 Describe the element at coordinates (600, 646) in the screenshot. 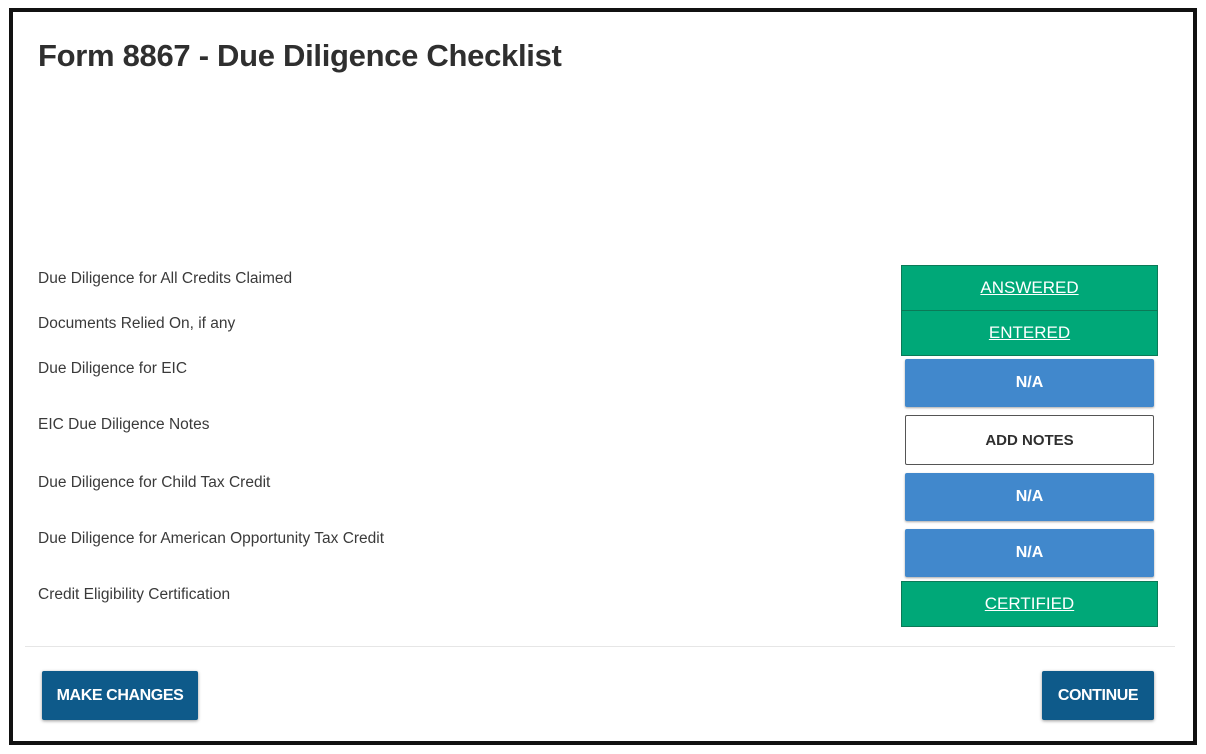

I see `footer-divider` at that location.